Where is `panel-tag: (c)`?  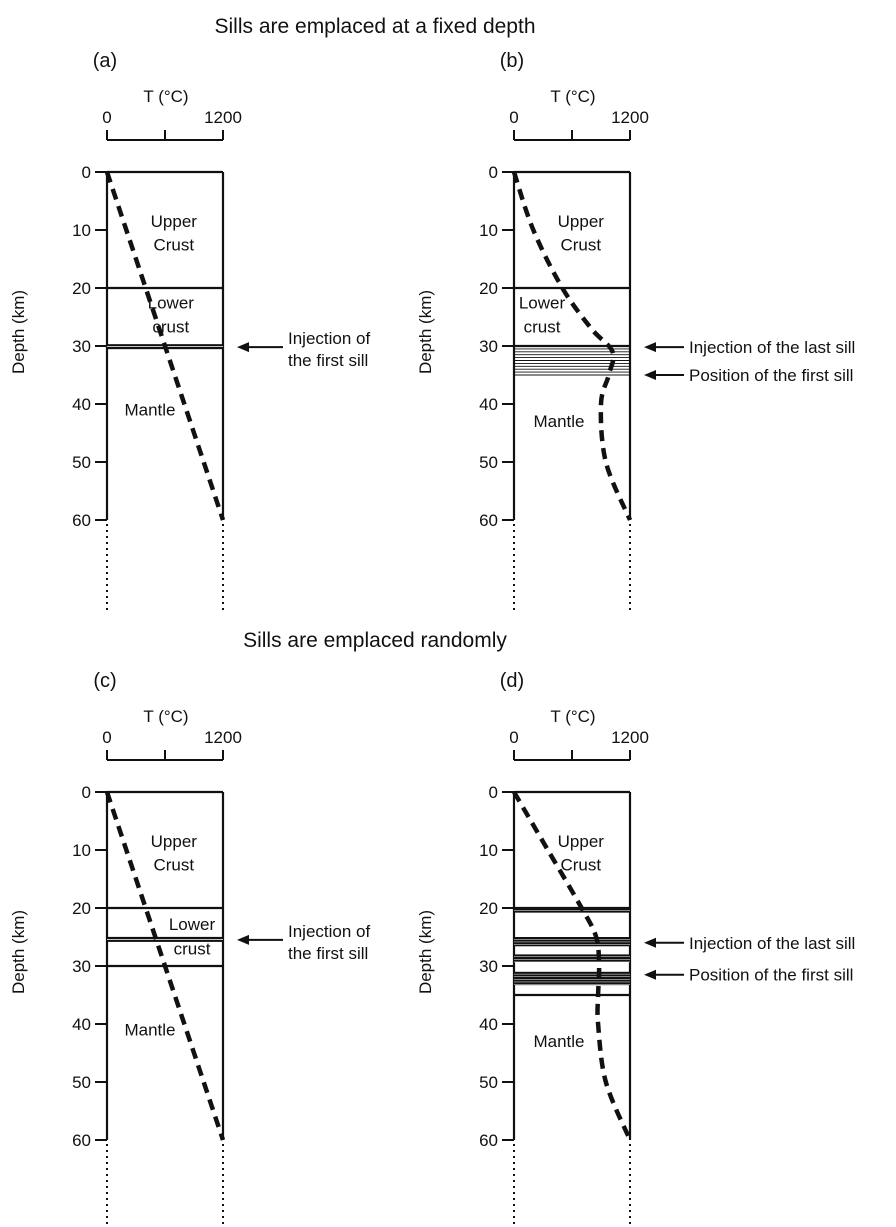
panel-tag: (c) is located at coordinates (104, 681).